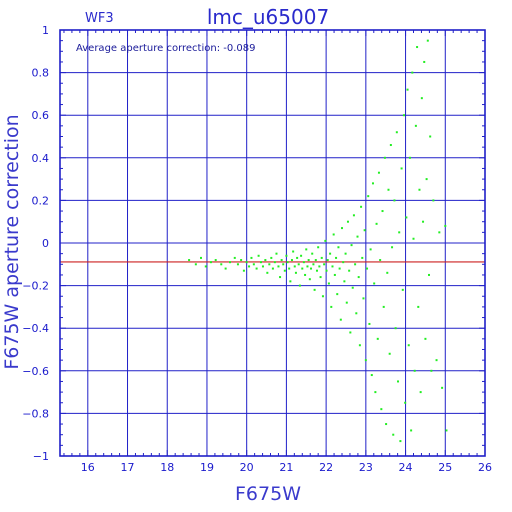 The height and width of the screenshot is (512, 512). I want to click on panel-label: WF3, so click(99, 18).